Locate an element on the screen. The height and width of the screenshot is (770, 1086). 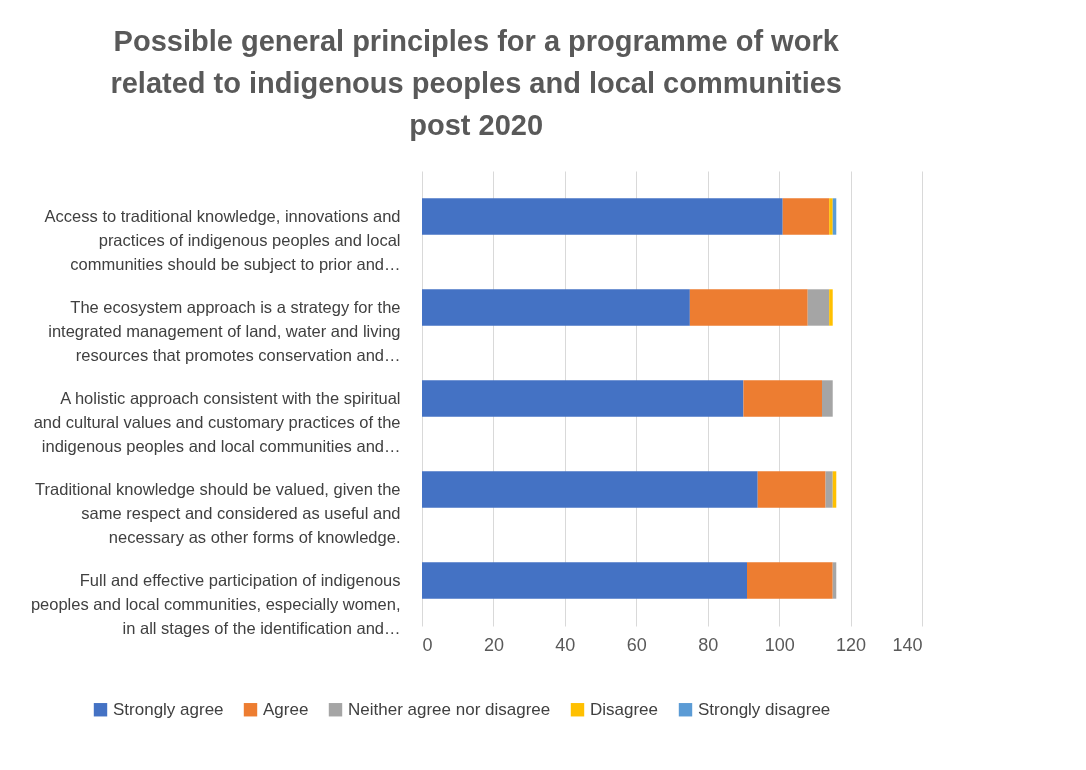
x-tick-label: 100 is located at coordinates (779, 644).